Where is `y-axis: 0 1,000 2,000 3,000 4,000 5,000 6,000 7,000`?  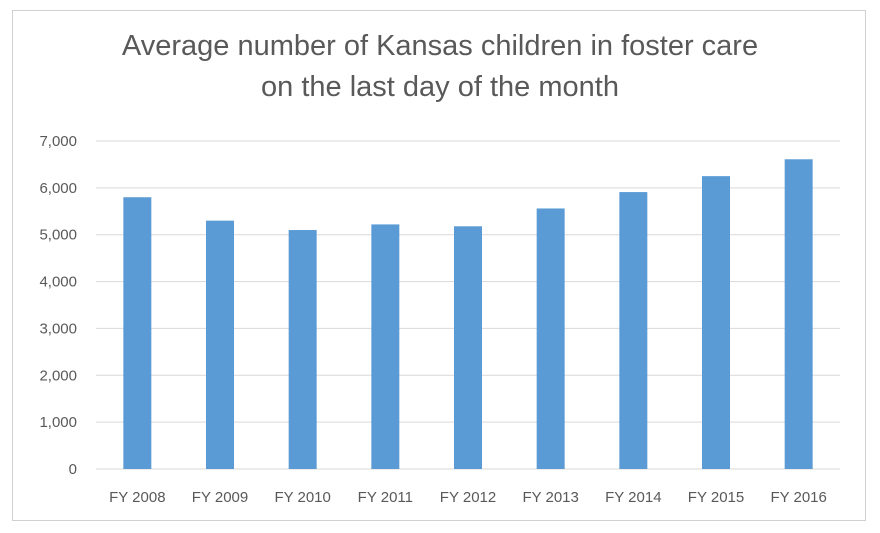 y-axis: 0 1,000 2,000 3,000 4,000 5,000 6,000 7,000 is located at coordinates (58, 305).